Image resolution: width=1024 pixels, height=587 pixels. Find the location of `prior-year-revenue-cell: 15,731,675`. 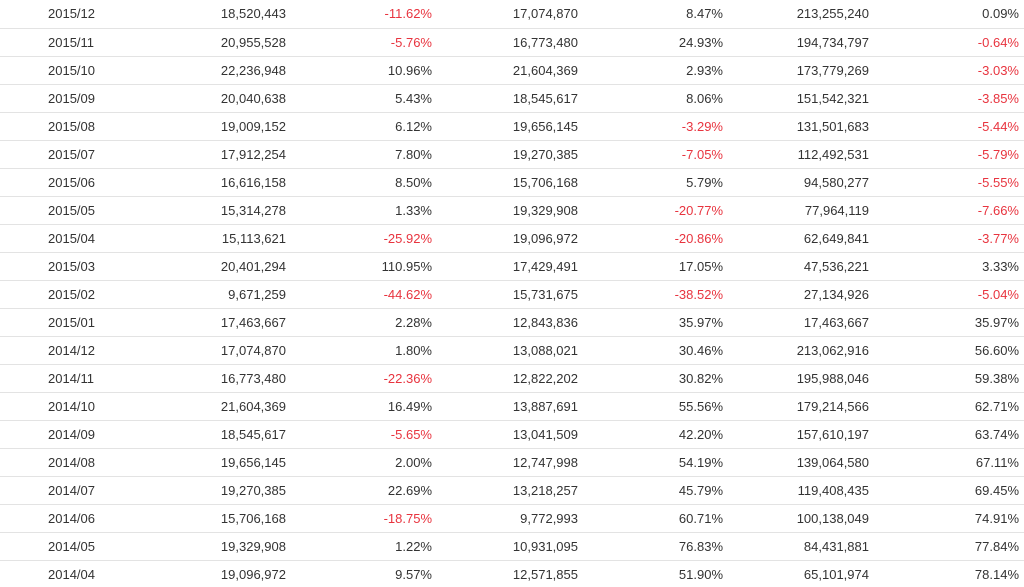

prior-year-revenue-cell: 15,731,675 is located at coordinates (510, 294).